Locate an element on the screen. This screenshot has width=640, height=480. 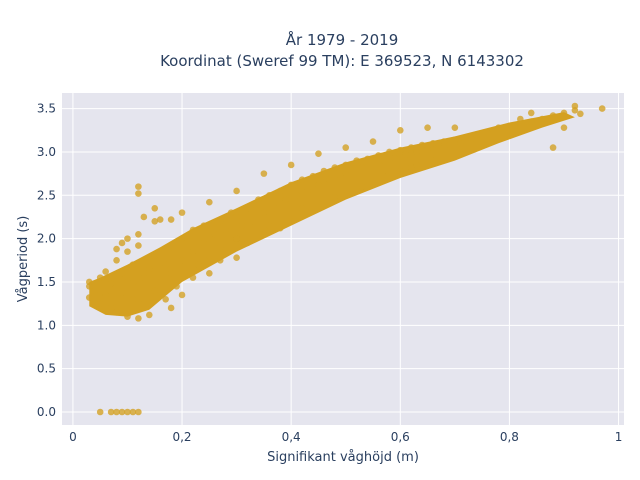
y-tick-label: 3.5 is located at coordinates (46, 109).